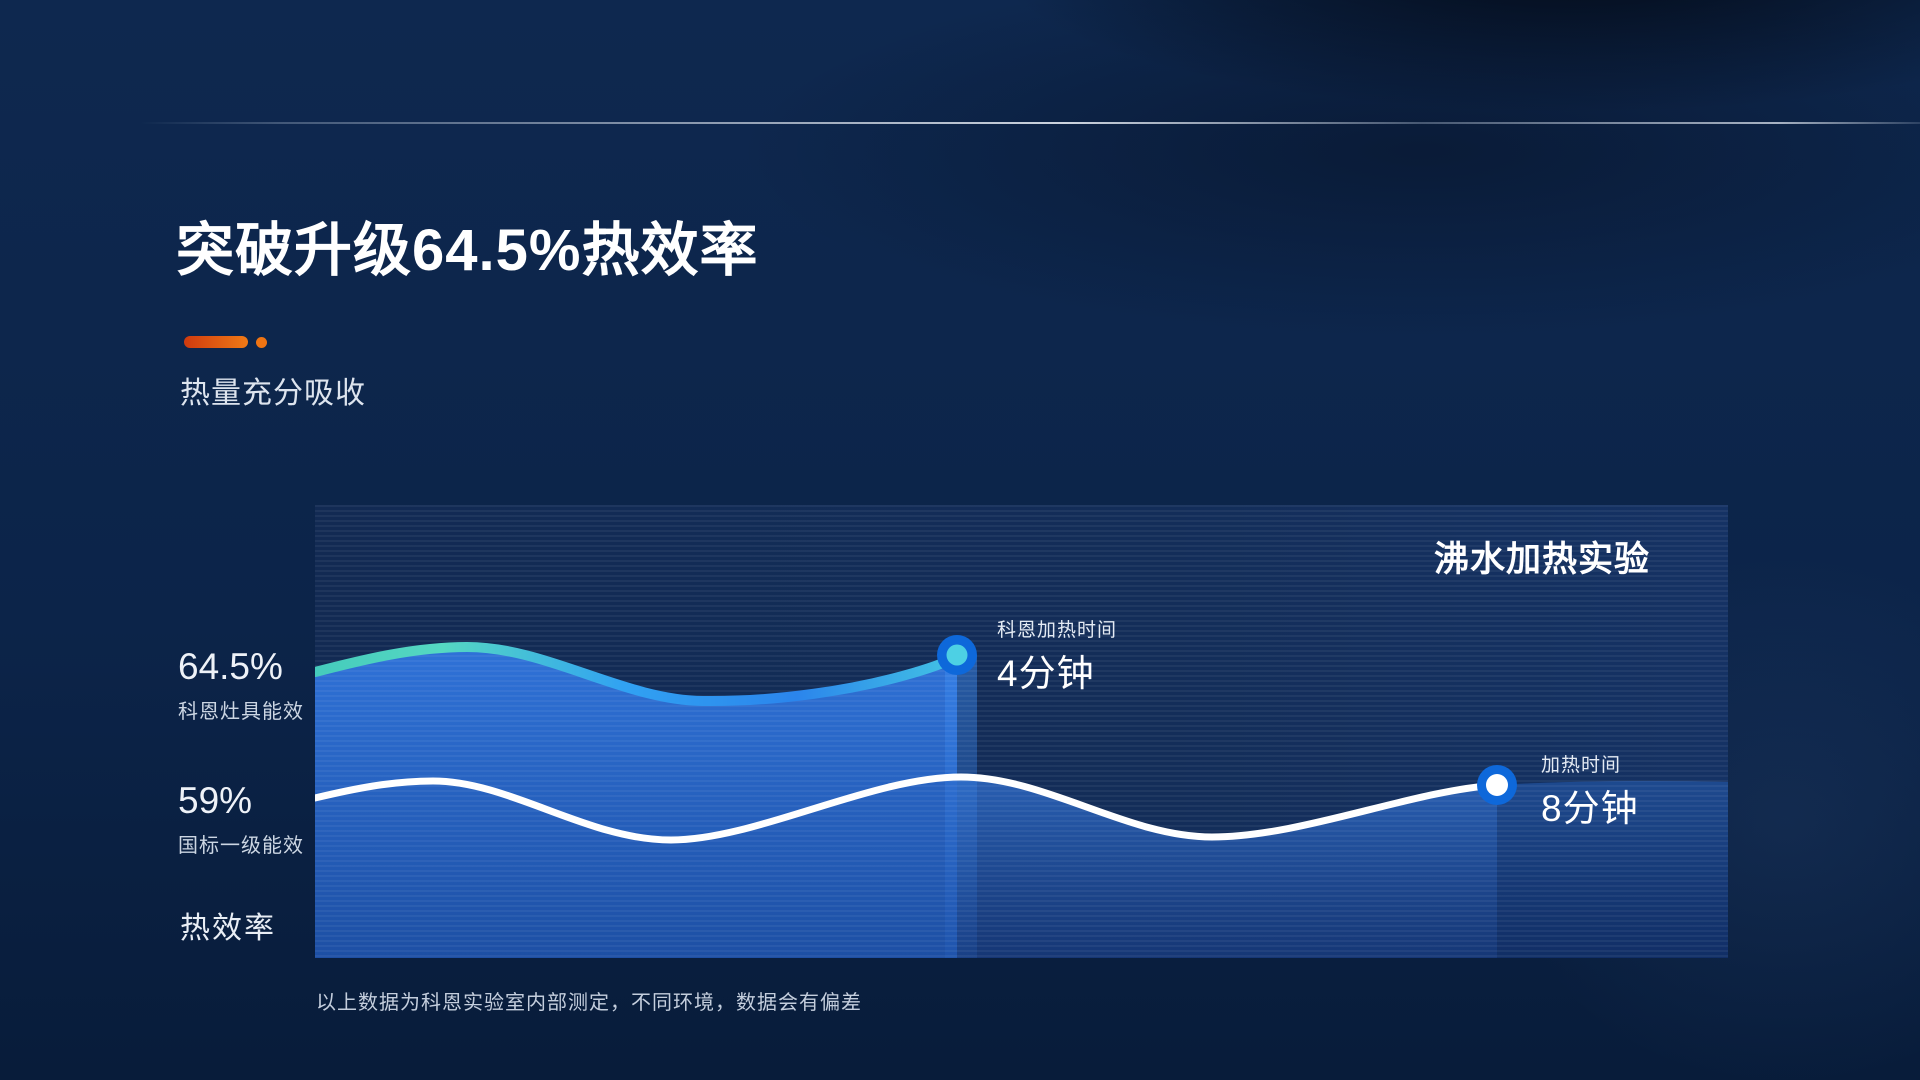  I want to click on national-annotation: 加热时间 8分钟, so click(1590, 791).